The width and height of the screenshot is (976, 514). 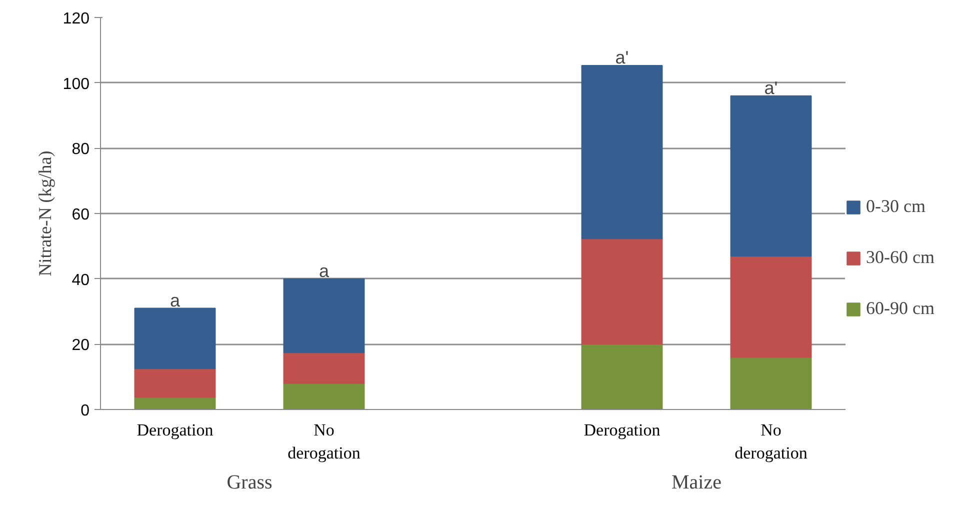 What do you see at coordinates (81, 149) in the screenshot?
I see `y-tick-label: 80` at bounding box center [81, 149].